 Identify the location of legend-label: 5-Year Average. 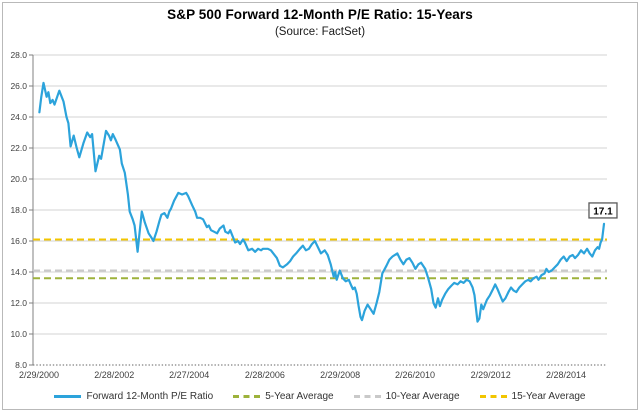
(299, 396).